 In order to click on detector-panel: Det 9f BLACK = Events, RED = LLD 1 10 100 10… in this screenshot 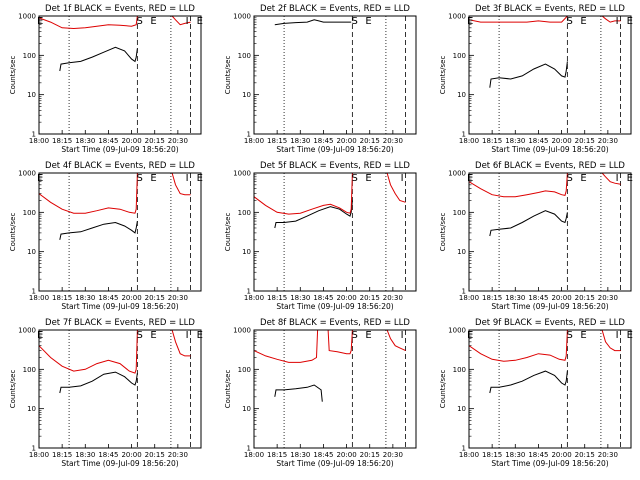, I will do `click(536, 393)`.